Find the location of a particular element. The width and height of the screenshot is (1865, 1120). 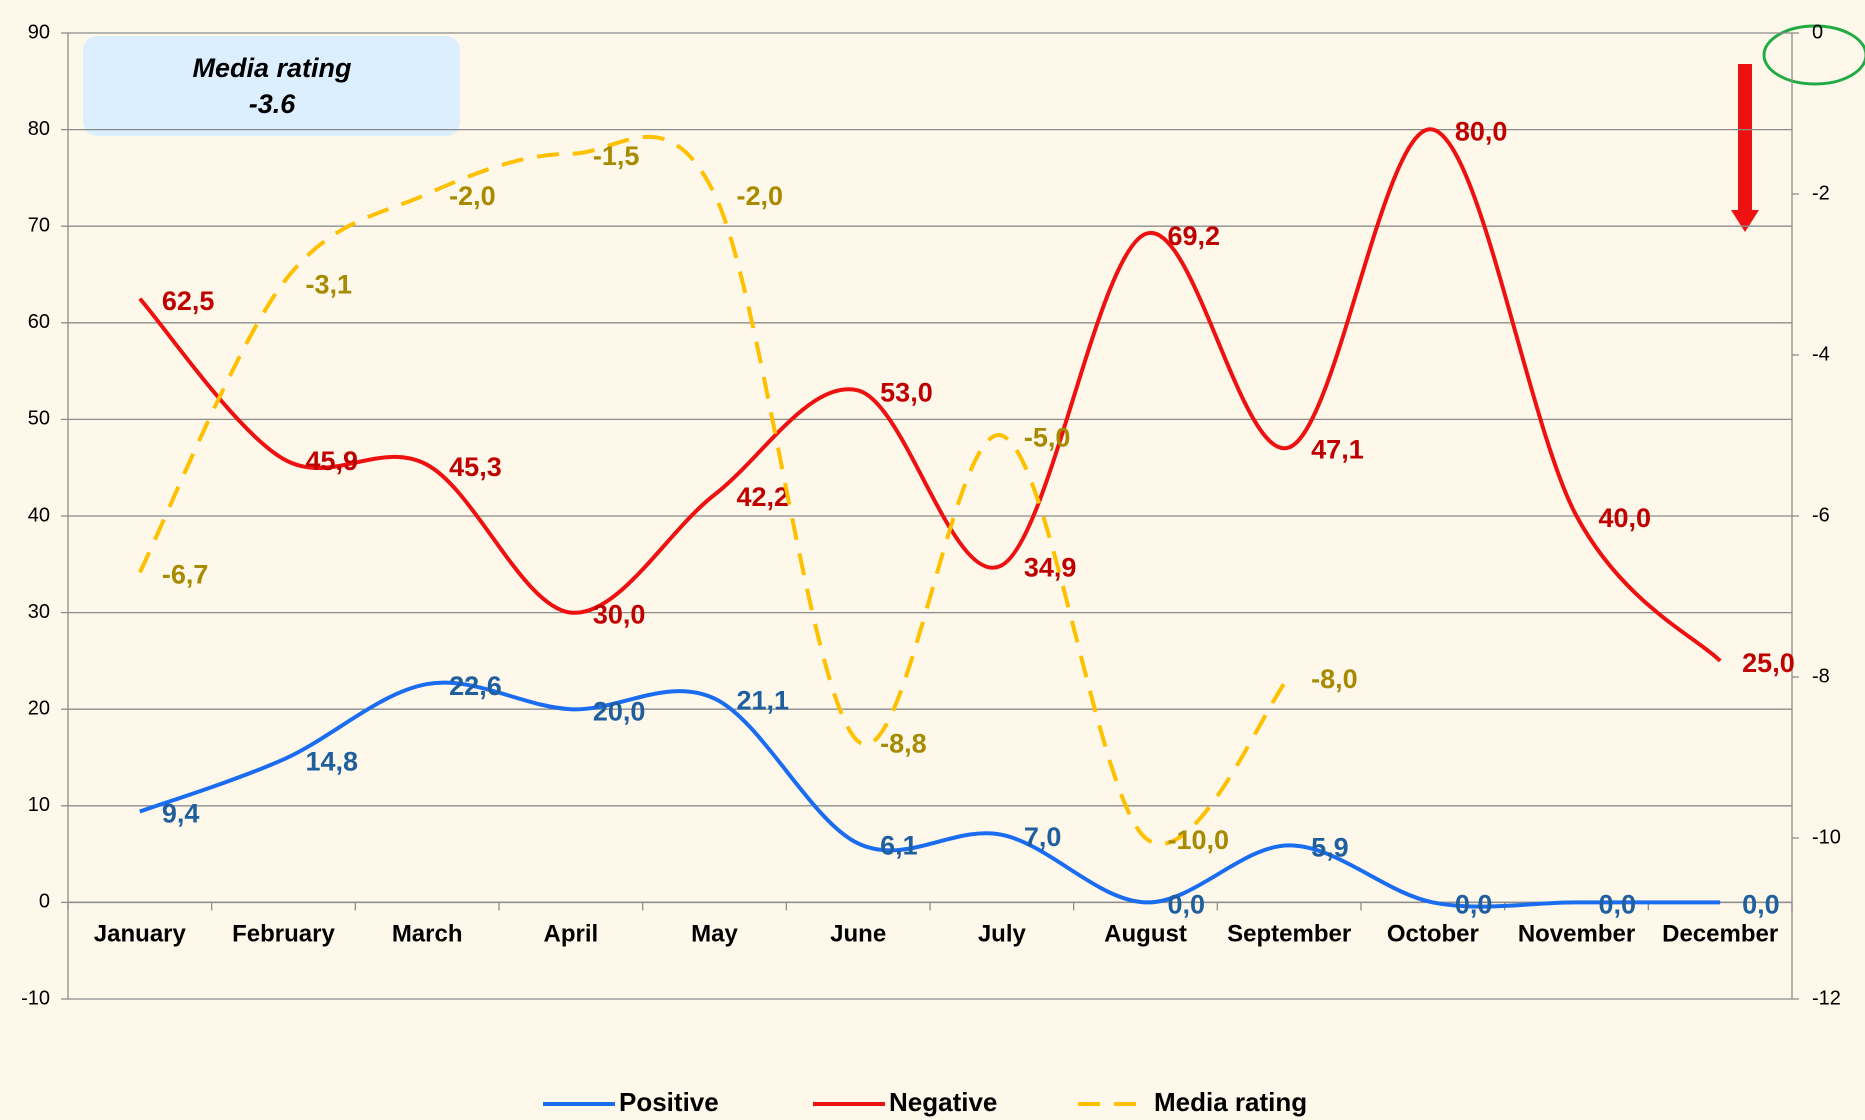

x-tick-label: April is located at coordinates (570, 934).